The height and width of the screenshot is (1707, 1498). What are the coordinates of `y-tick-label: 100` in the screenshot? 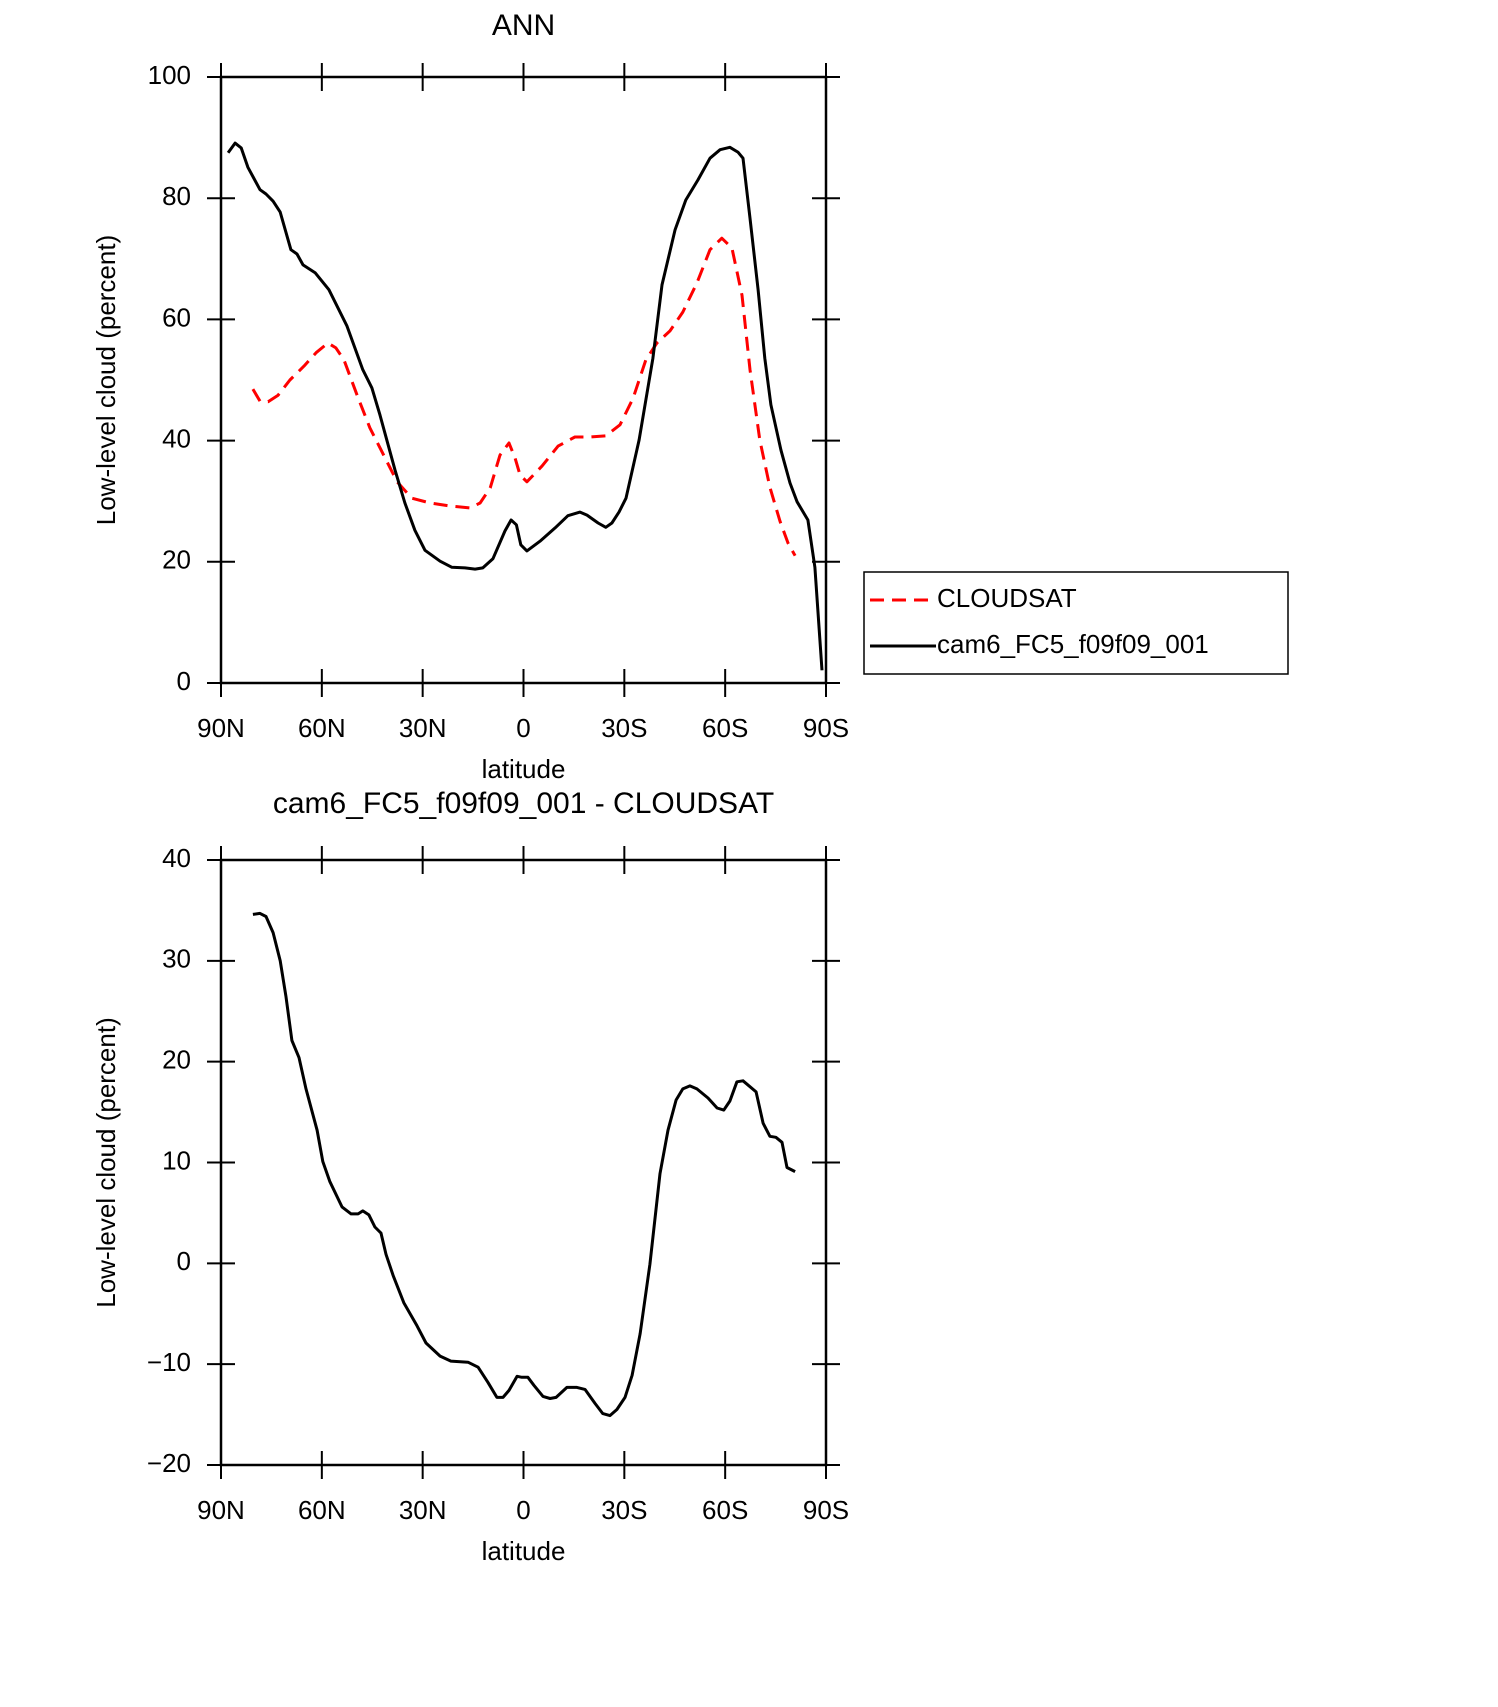 It's located at (169, 75).